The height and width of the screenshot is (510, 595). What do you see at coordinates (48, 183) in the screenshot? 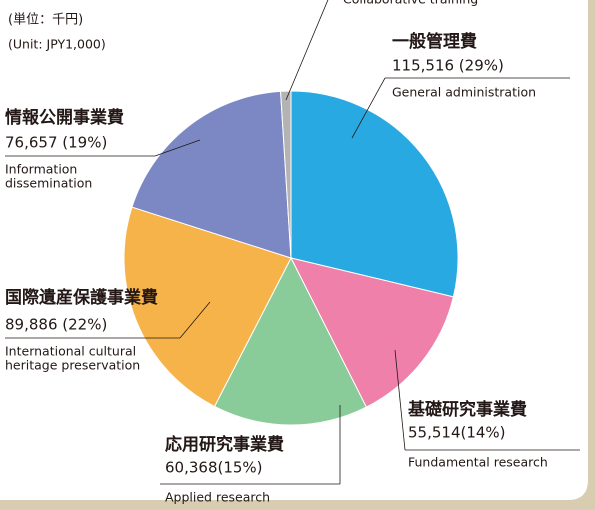
I see `english-label: dissemination` at bounding box center [48, 183].